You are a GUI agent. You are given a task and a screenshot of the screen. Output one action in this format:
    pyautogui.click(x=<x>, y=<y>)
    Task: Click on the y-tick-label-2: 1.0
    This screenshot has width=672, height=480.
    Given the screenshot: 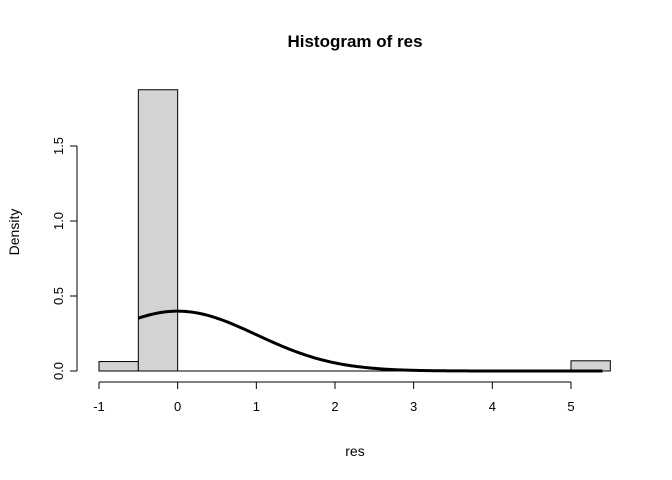 What is the action you would take?
    pyautogui.click(x=58, y=221)
    